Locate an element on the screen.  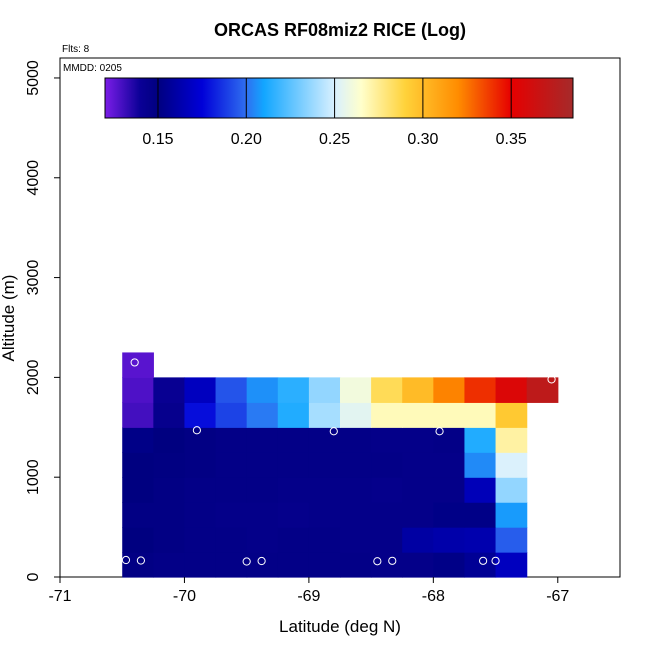
x-tick-label: -71 is located at coordinates (59, 596).